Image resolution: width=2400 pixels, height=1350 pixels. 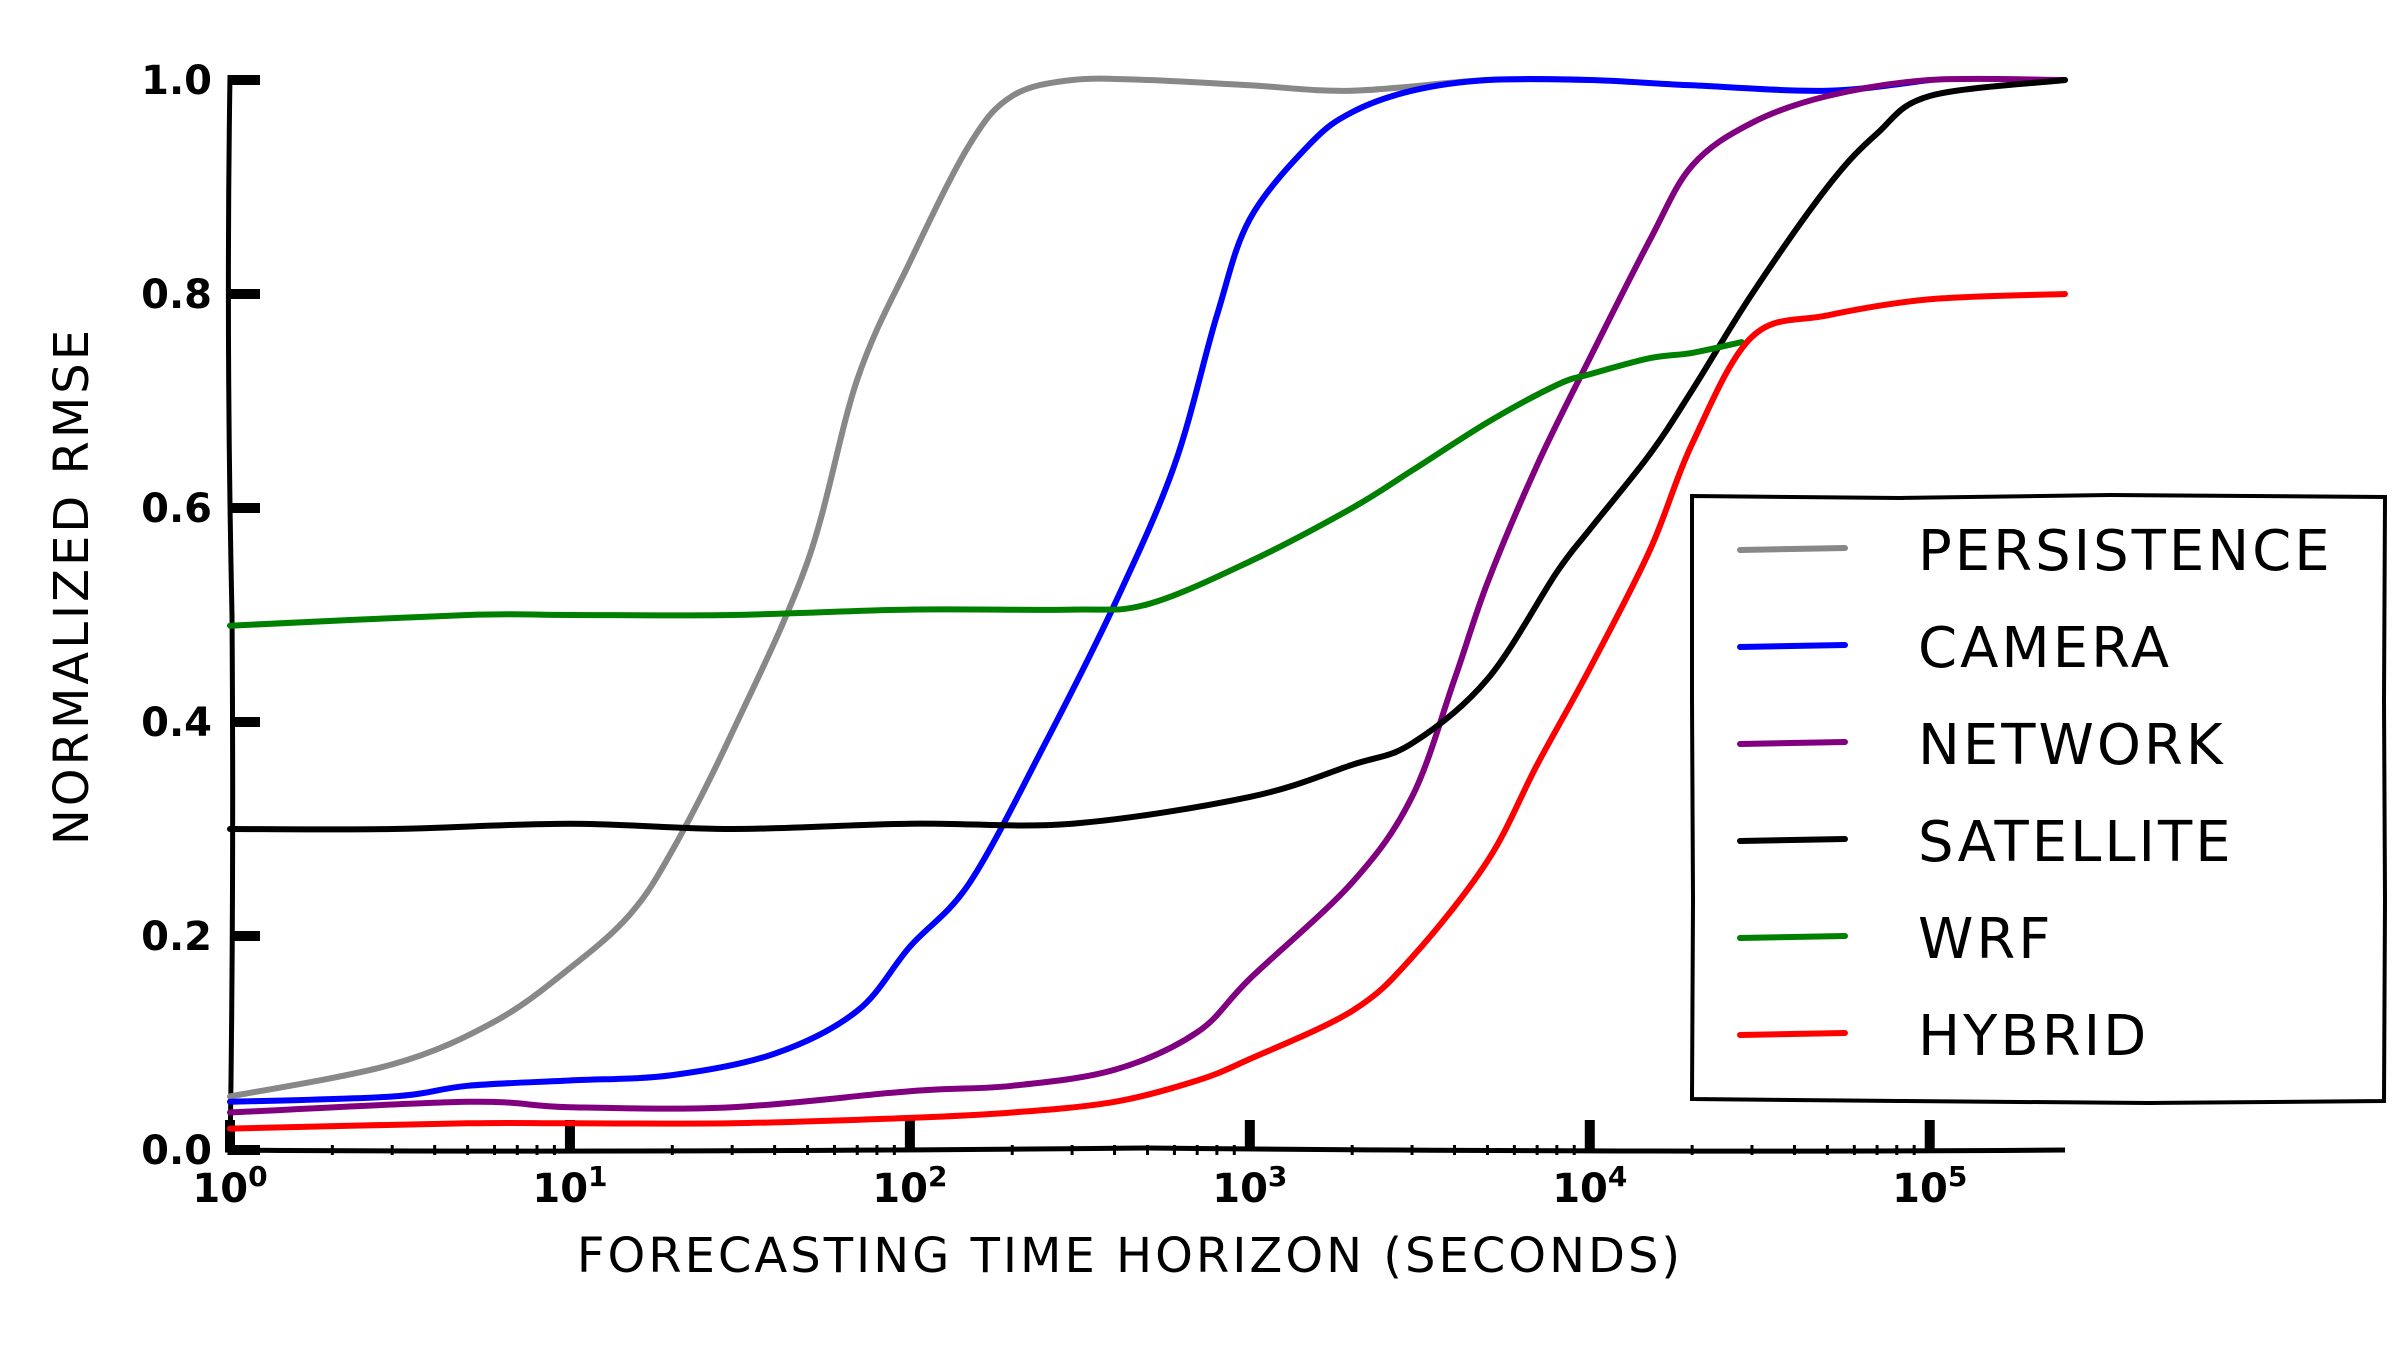 What do you see at coordinates (1589, 1186) in the screenshot?
I see `x-tick-label: 10⁴` at bounding box center [1589, 1186].